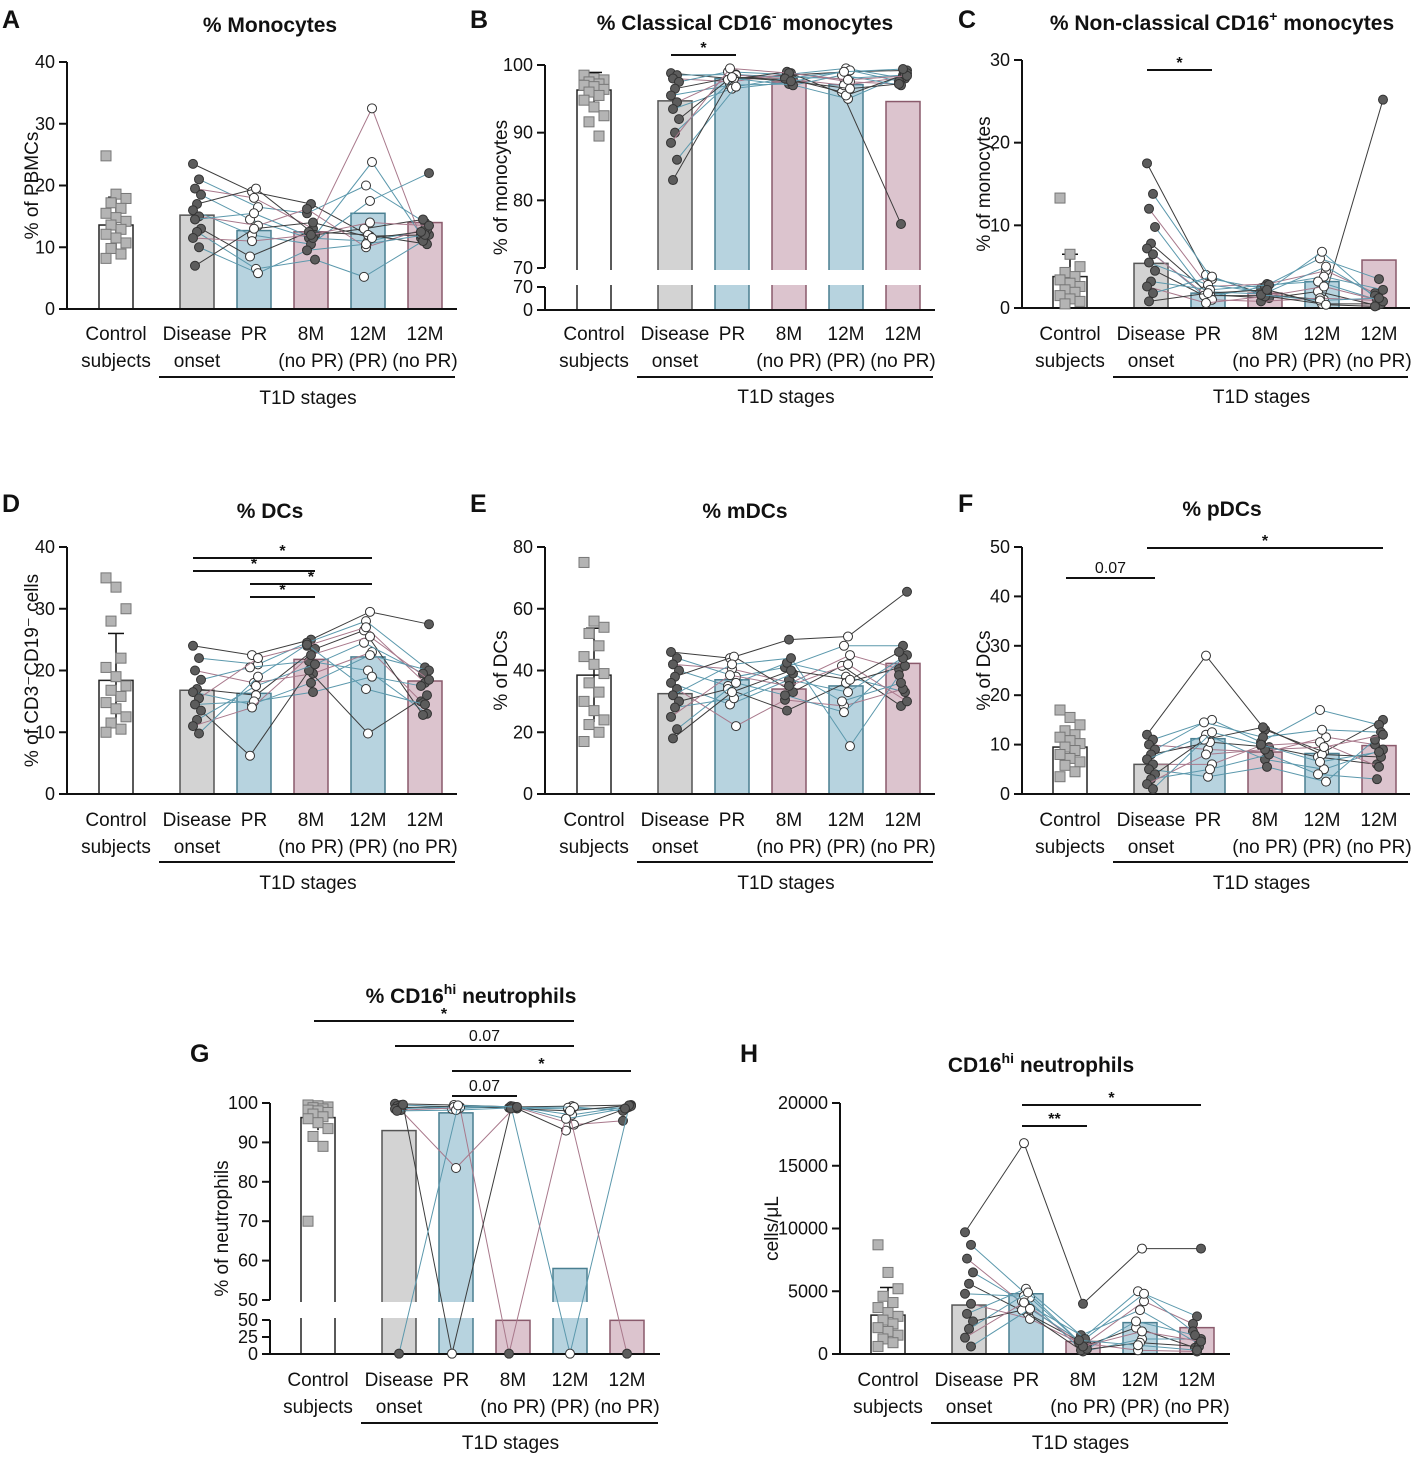 The height and width of the screenshot is (1457, 1414). What do you see at coordinates (789, 820) in the screenshot?
I see `x-tick-label: 8M` at bounding box center [789, 820].